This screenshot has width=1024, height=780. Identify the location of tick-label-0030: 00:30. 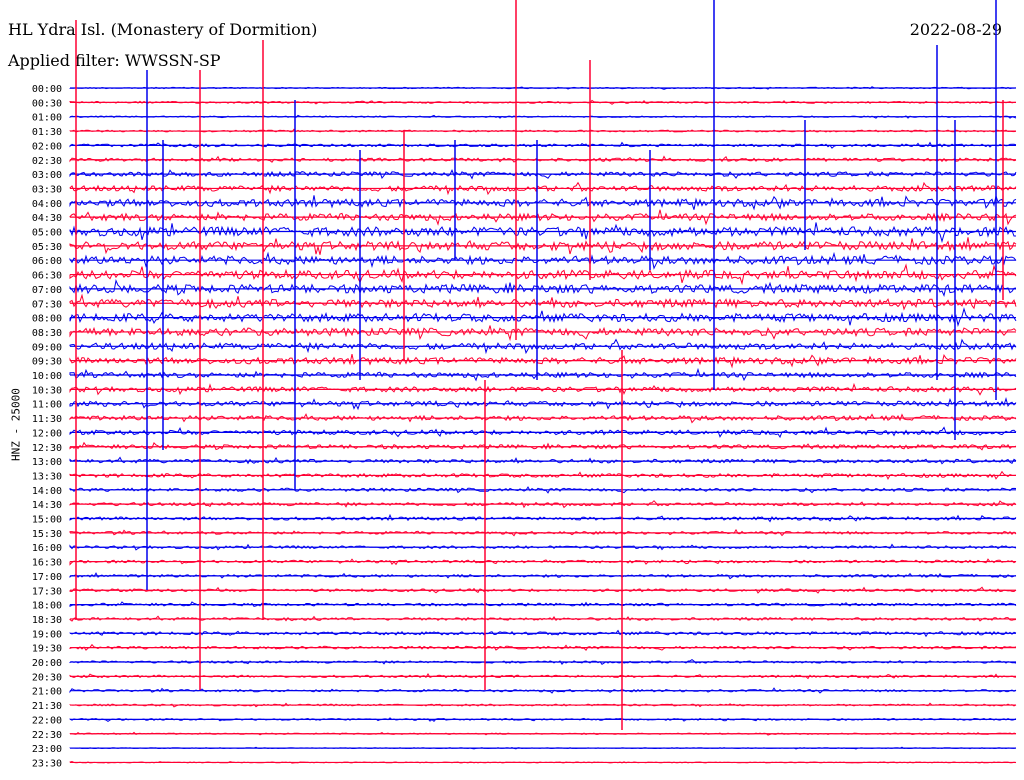
(47, 103).